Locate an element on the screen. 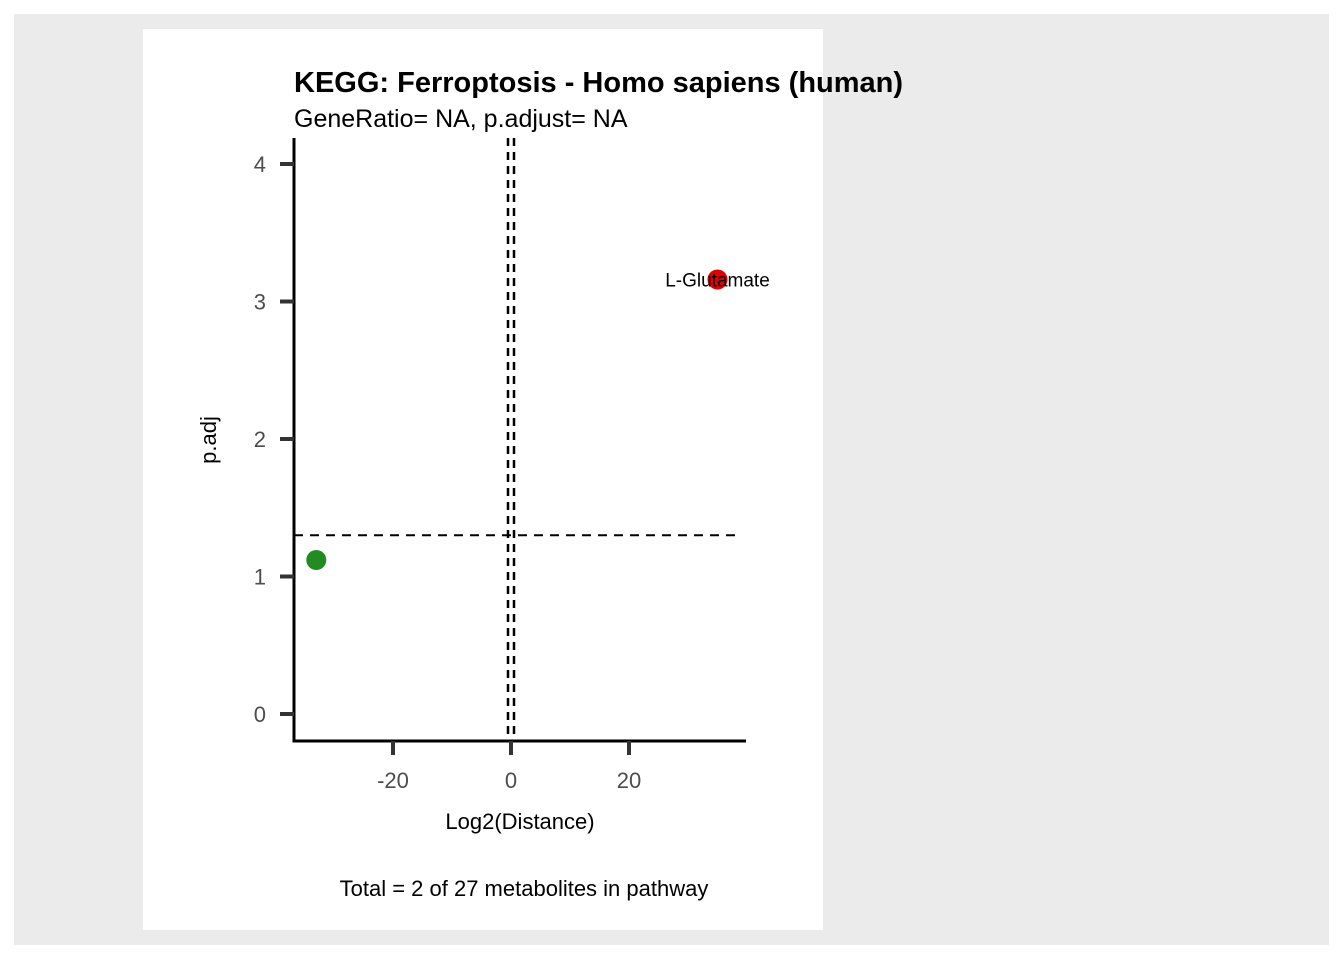 This screenshot has height=960, width=1344. data-points: L-Glutamate is located at coordinates (538, 419).